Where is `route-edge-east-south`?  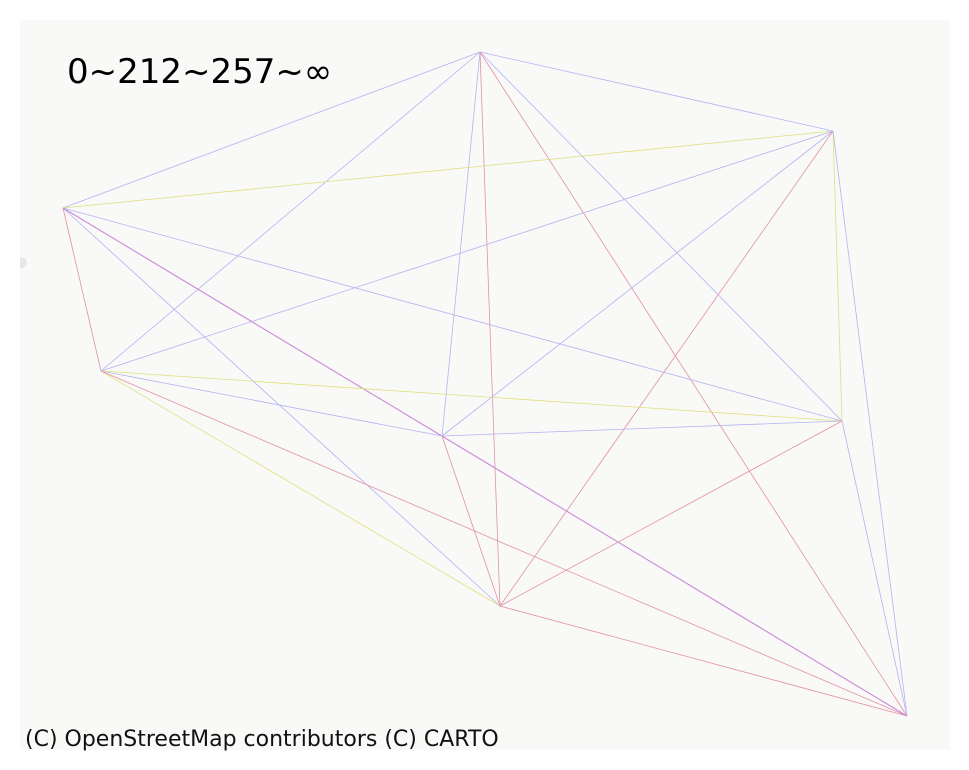
route-edge-east-south is located at coordinates (671, 513).